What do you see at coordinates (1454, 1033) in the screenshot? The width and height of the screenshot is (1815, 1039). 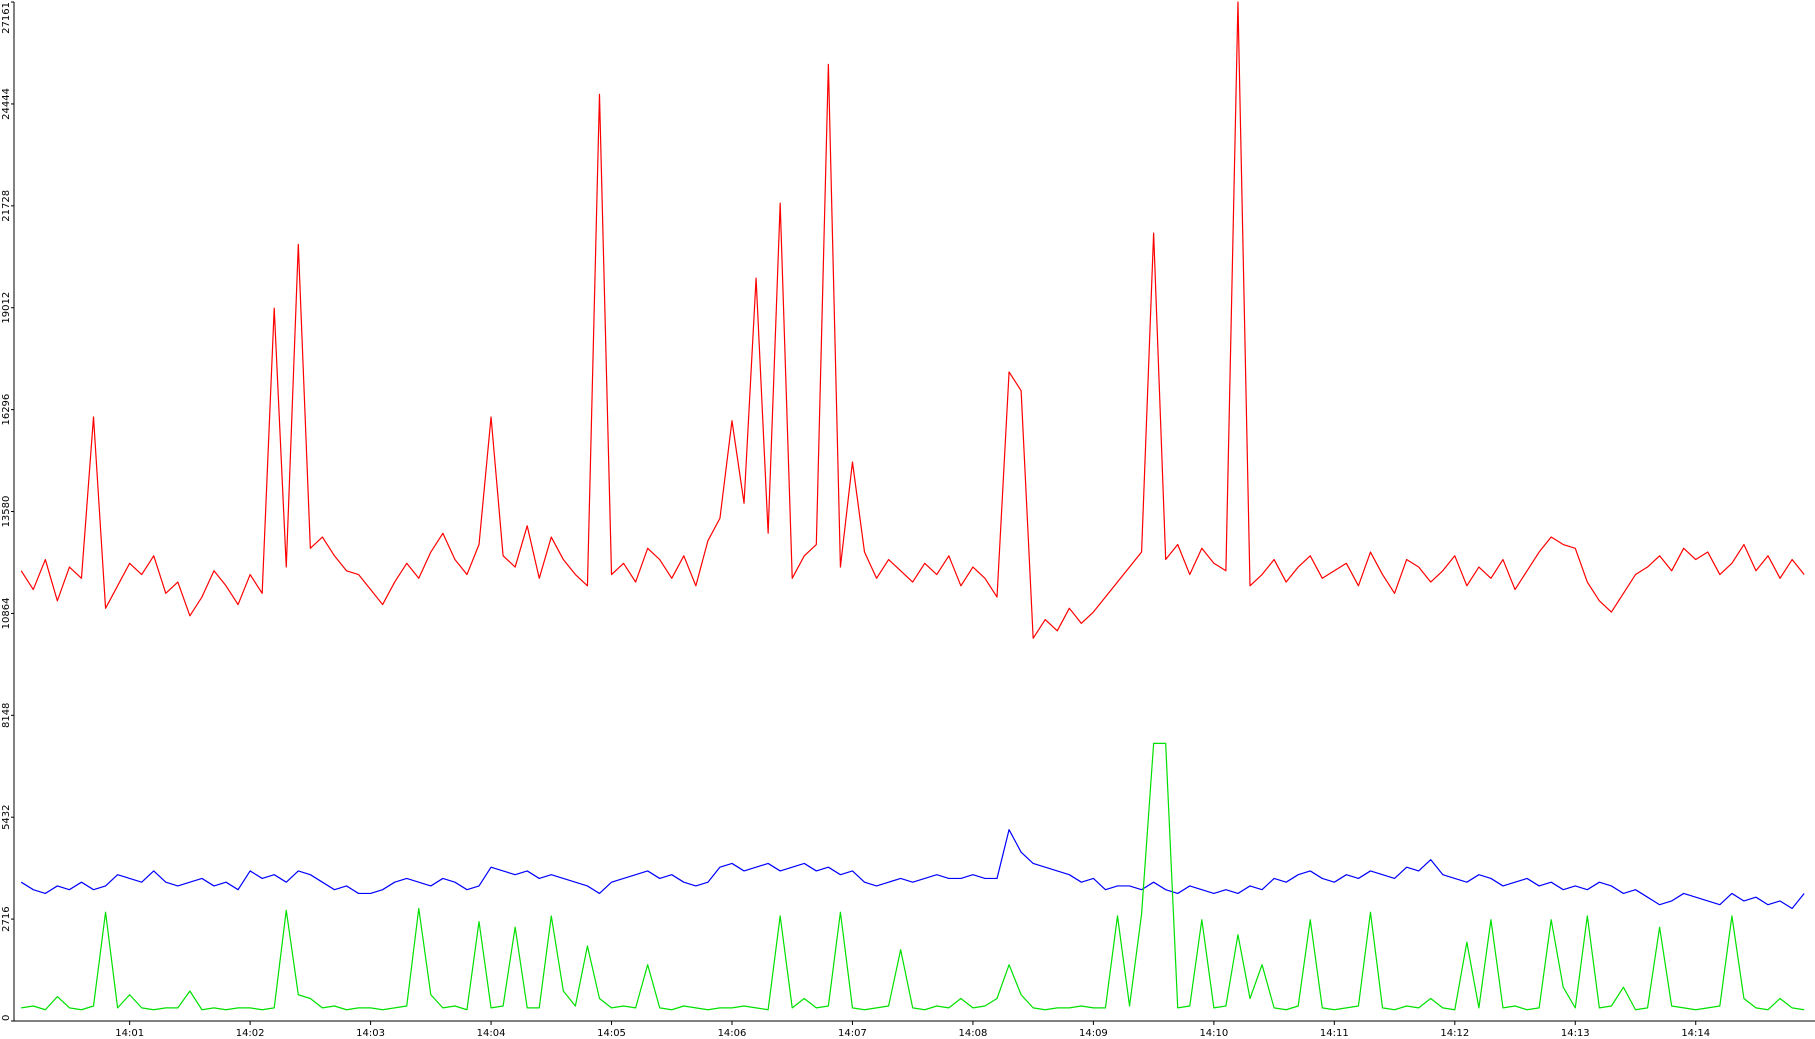 I see `x-tick-label: 14:12` at bounding box center [1454, 1033].